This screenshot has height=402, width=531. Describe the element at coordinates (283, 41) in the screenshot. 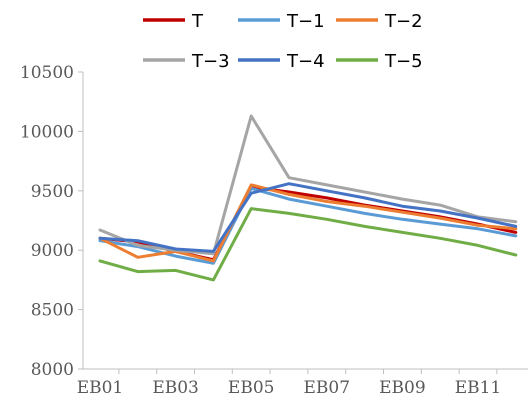

I see `legend: T T−1 T−2 T−3 T−4 T−5` at that location.